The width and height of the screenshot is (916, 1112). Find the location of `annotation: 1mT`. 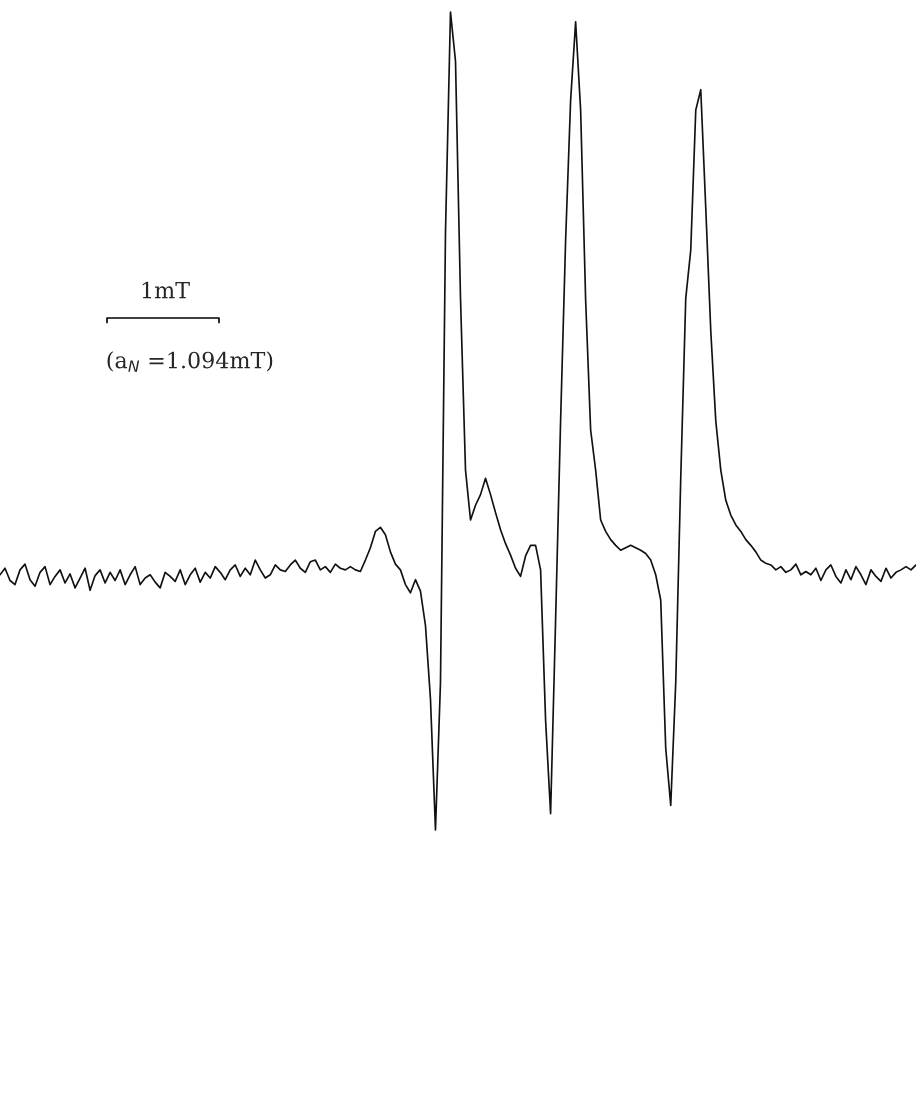

annotation: 1mT is located at coordinates (166, 290).